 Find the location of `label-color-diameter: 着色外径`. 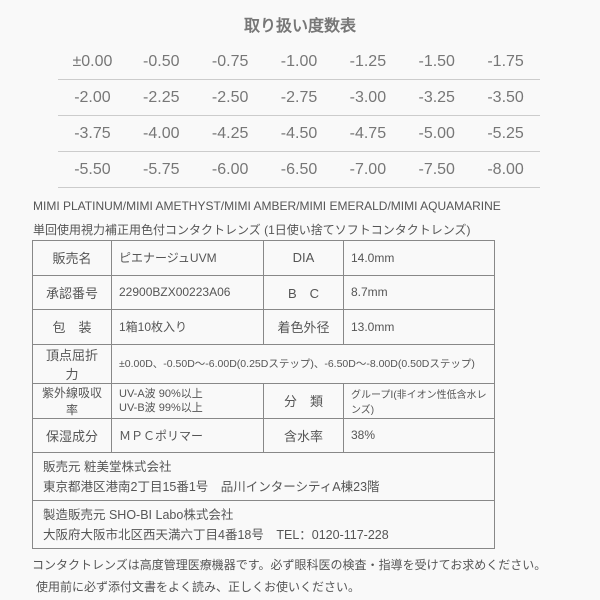

label-color-diameter: 着色外径 is located at coordinates (303, 327).